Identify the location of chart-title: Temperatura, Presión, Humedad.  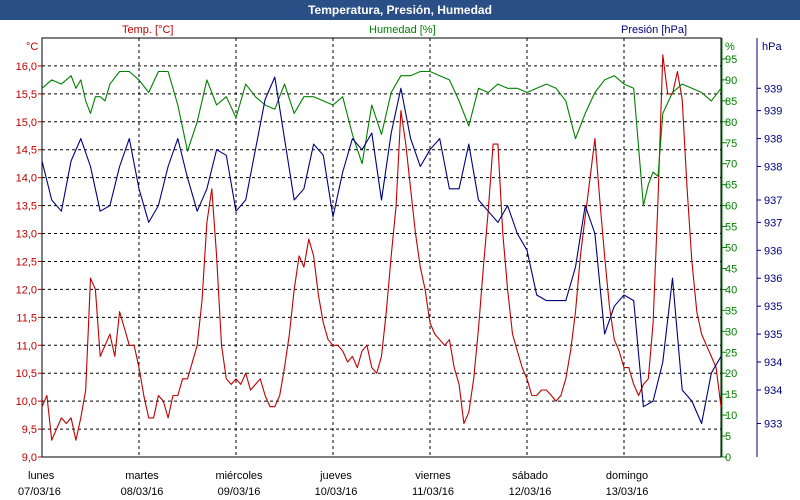
(400, 10).